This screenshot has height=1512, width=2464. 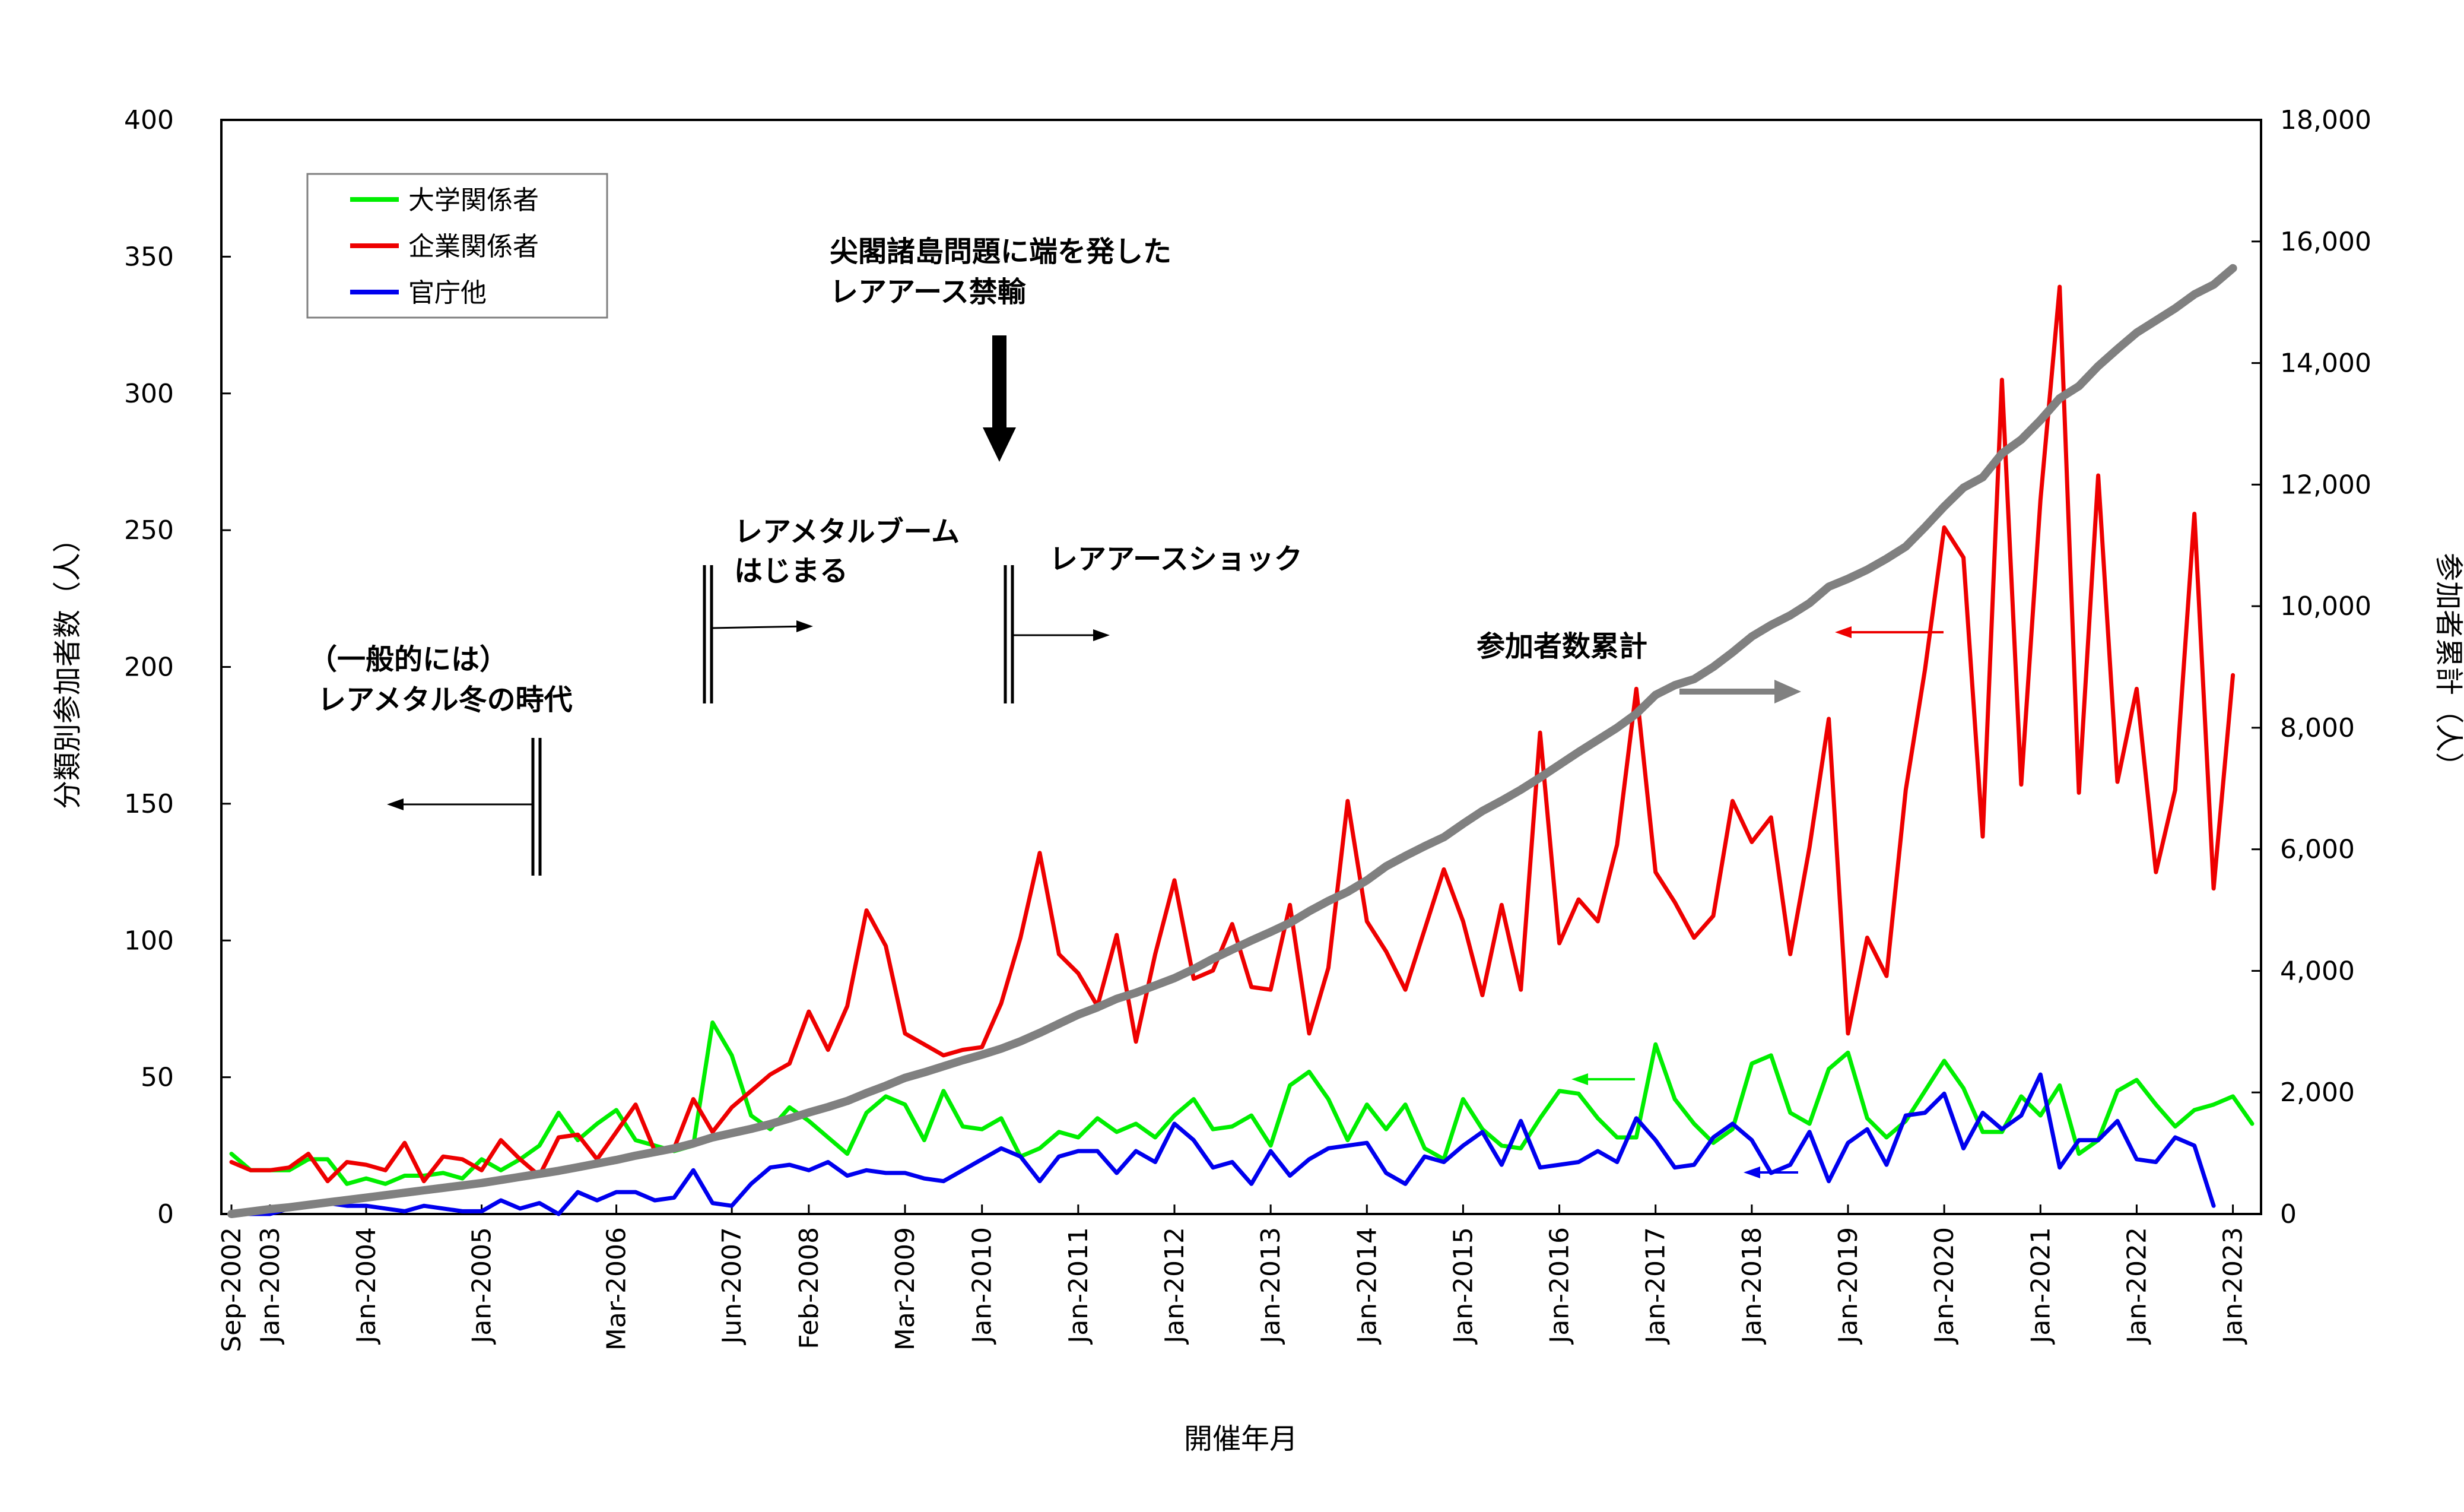 I want to click on legend: 大学関係者 企業関係者 官庁他, so click(x=457, y=246).